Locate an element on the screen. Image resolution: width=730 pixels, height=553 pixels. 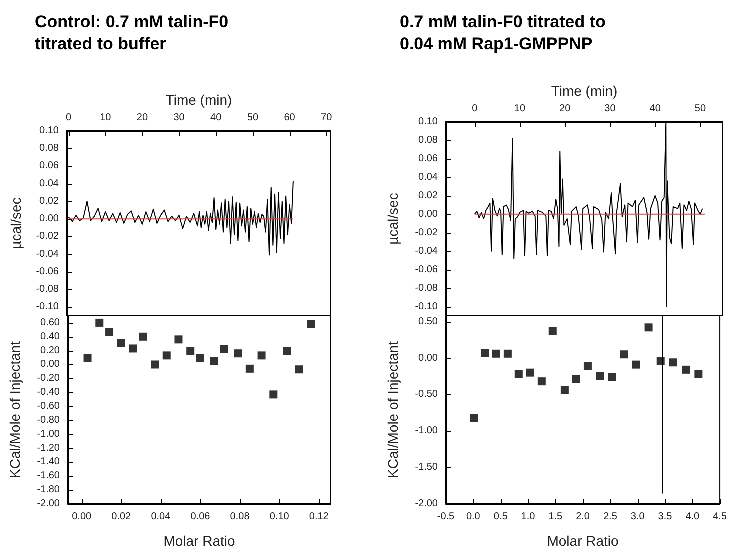
x-tick-label: 0.0 is located at coordinates (473, 517).